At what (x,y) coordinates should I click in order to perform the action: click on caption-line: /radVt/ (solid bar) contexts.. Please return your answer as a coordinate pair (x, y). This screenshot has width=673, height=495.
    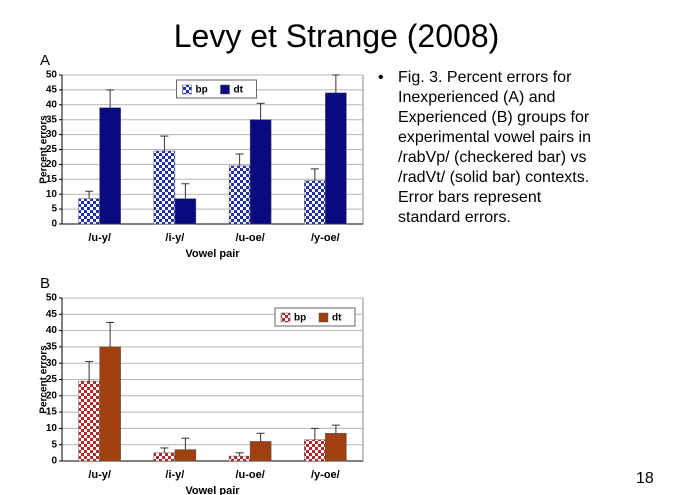
    Looking at the image, I should click on (494, 177).